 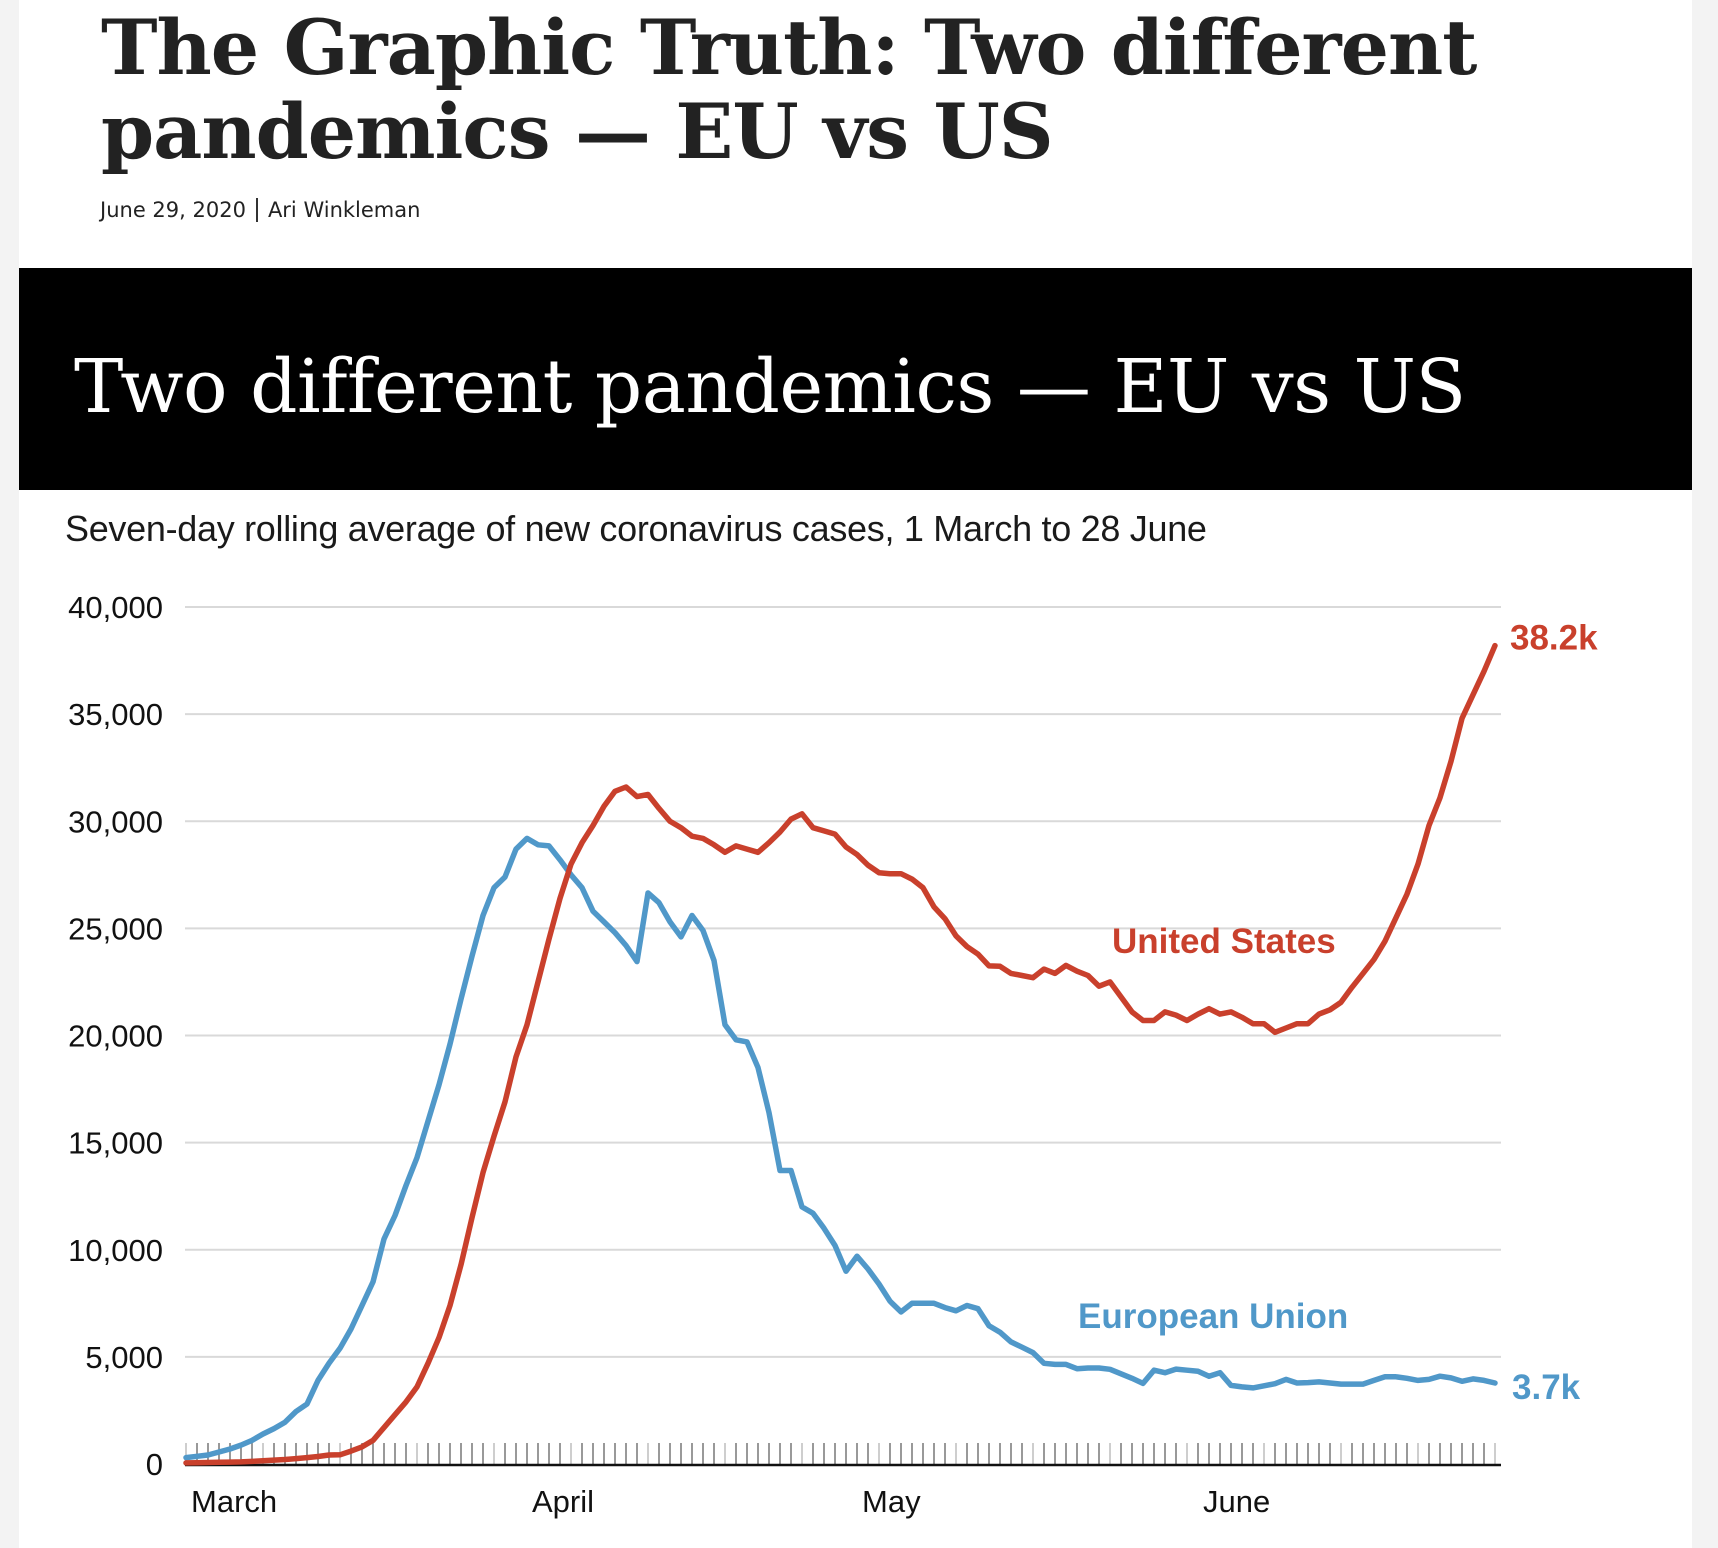 I want to click on y-tick-label: 35,000, so click(x=115, y=714).